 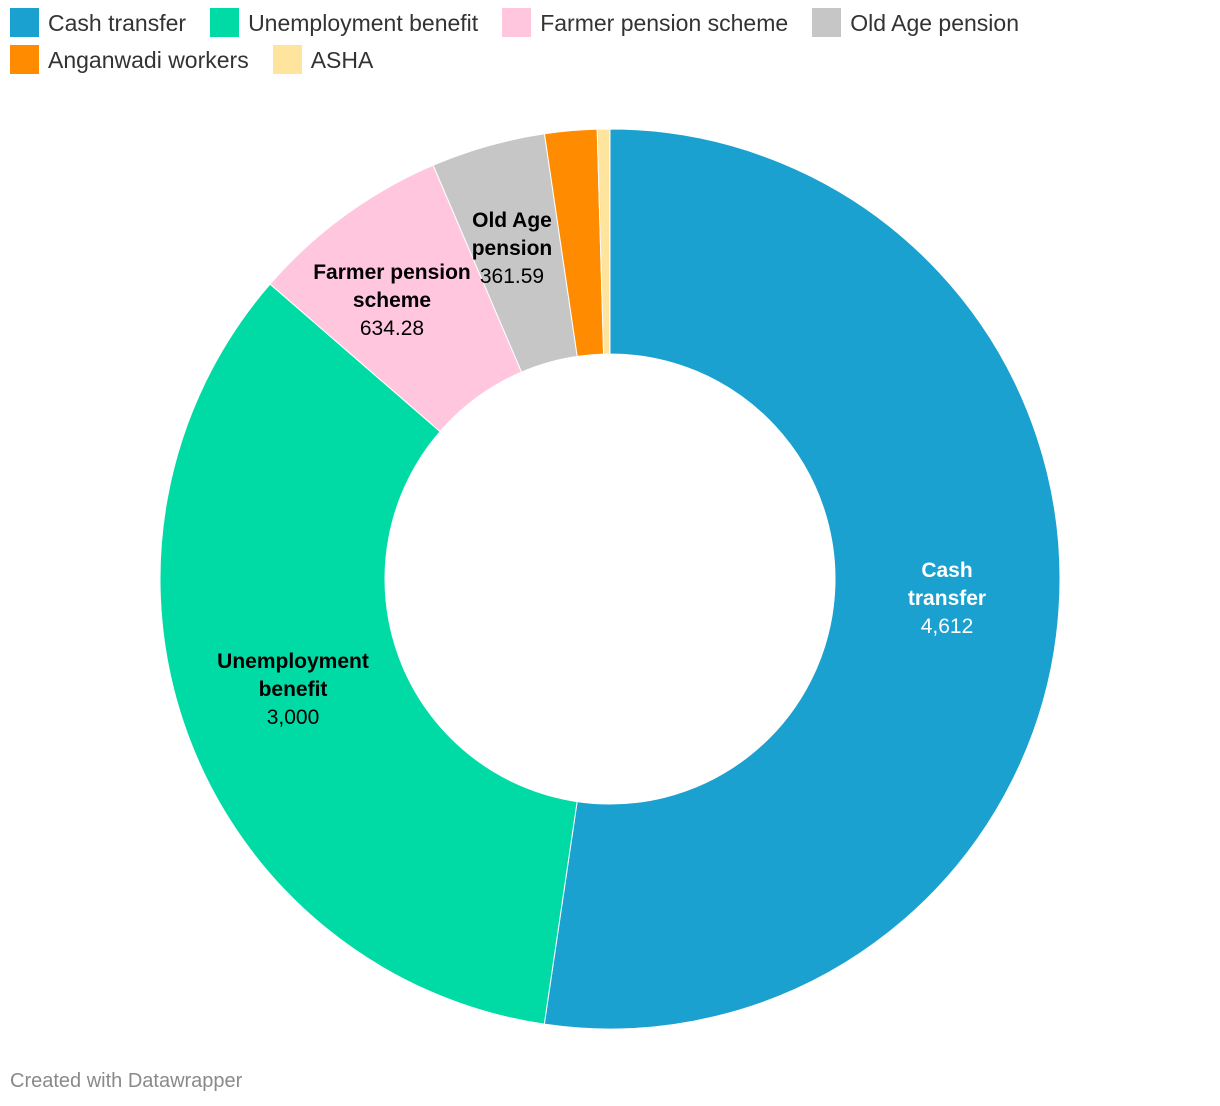 What do you see at coordinates (126, 1081) in the screenshot?
I see `footer-credit: Created with Datawrapper` at bounding box center [126, 1081].